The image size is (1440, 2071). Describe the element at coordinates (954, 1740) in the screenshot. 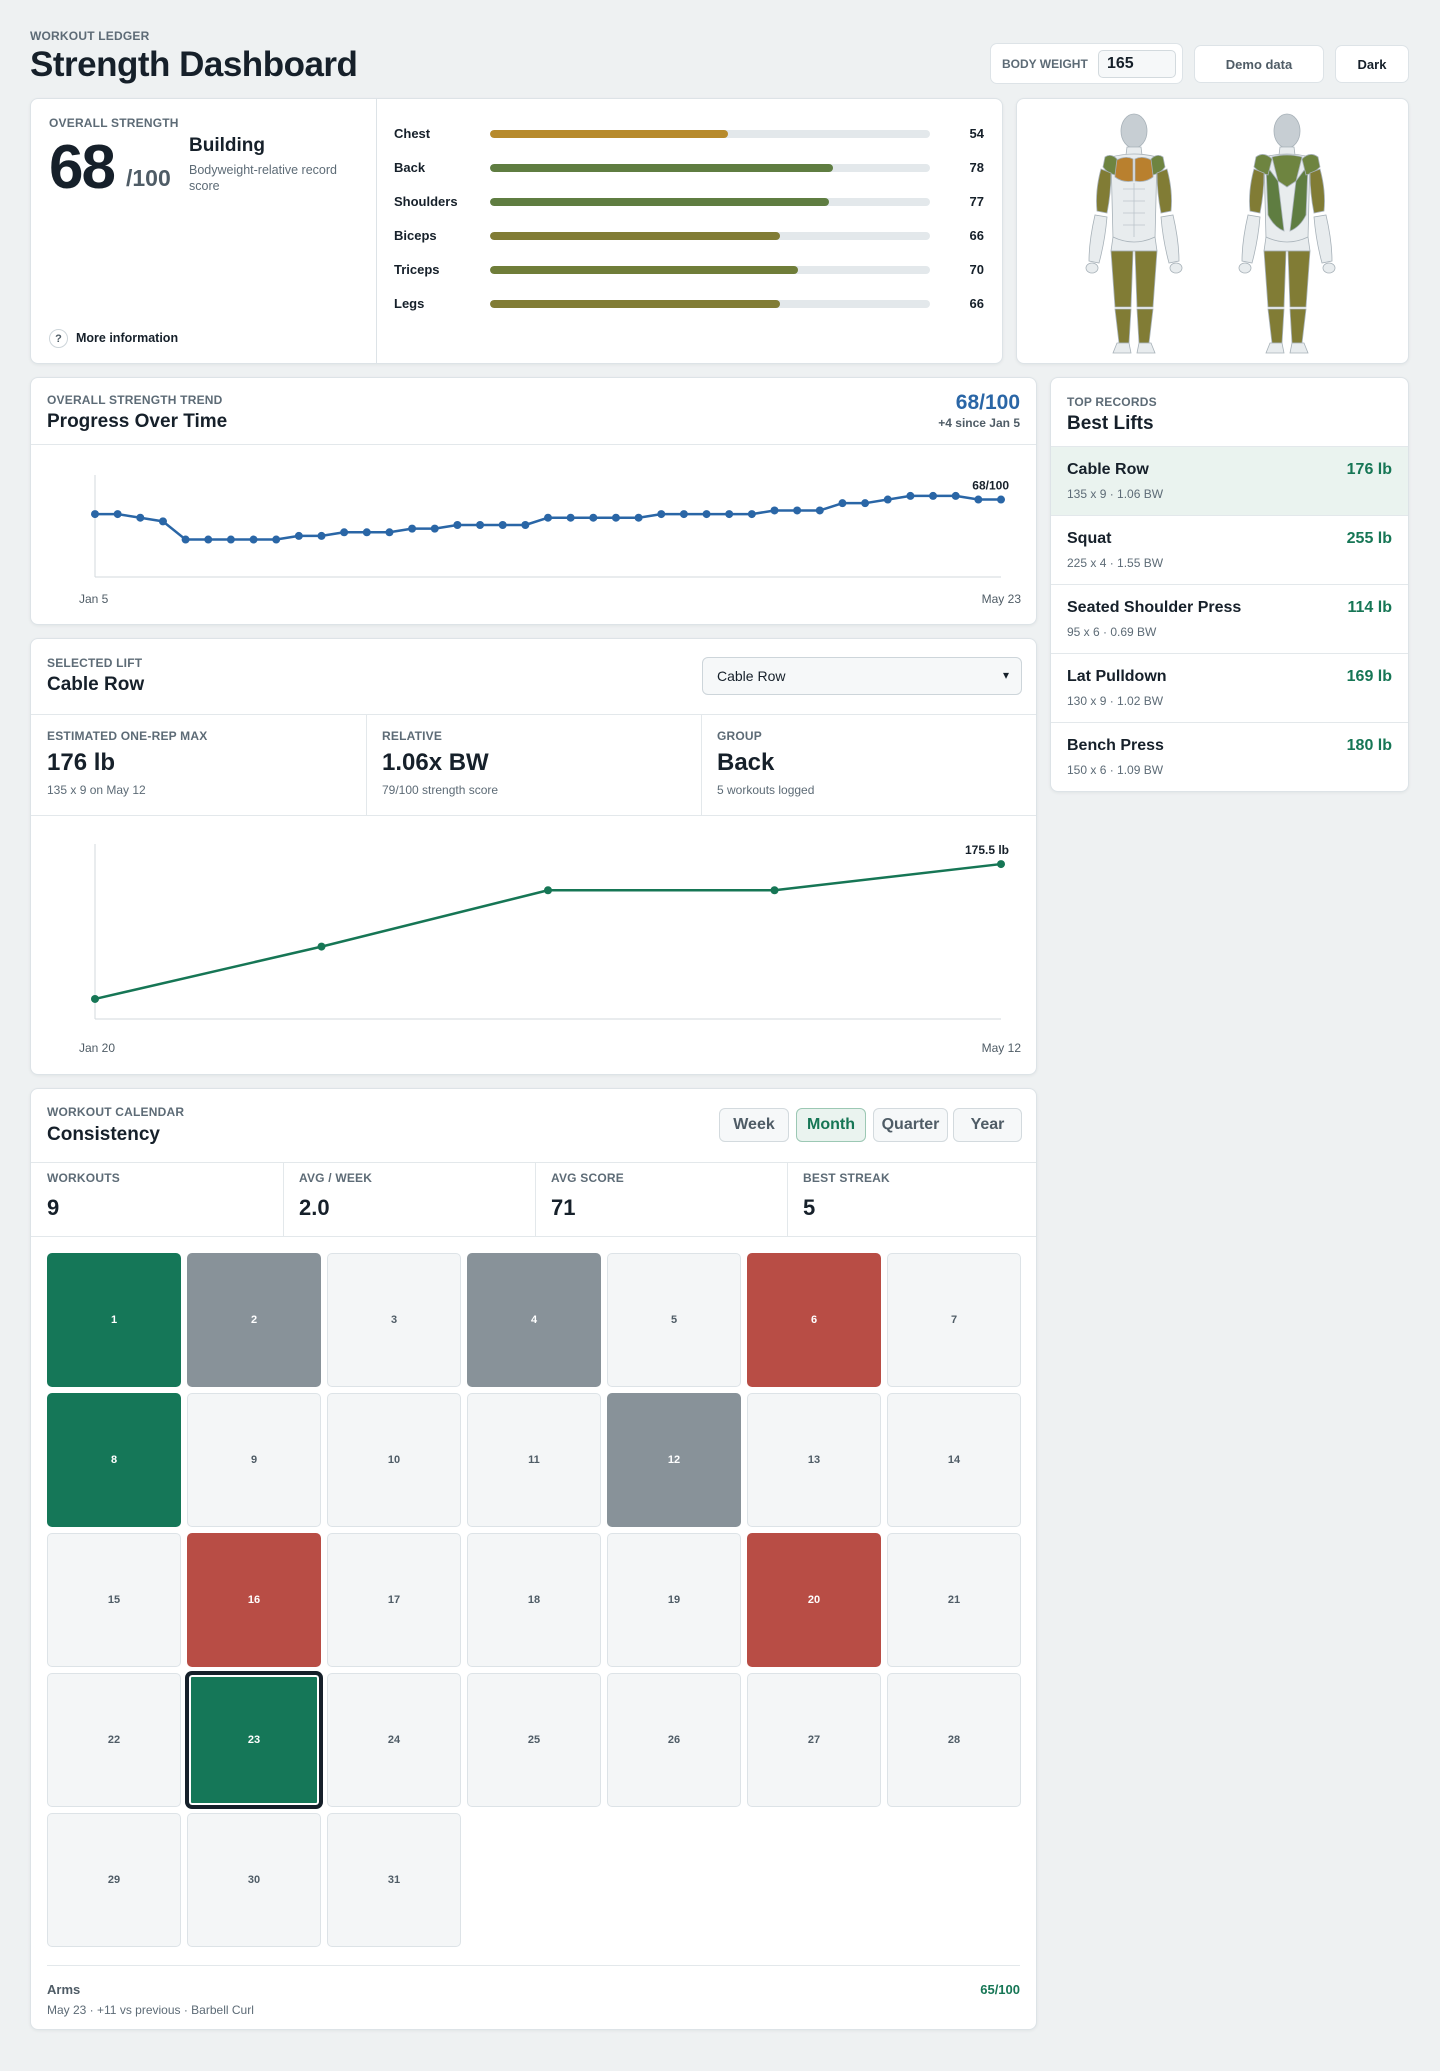

I see `calendar-day: 28` at that location.